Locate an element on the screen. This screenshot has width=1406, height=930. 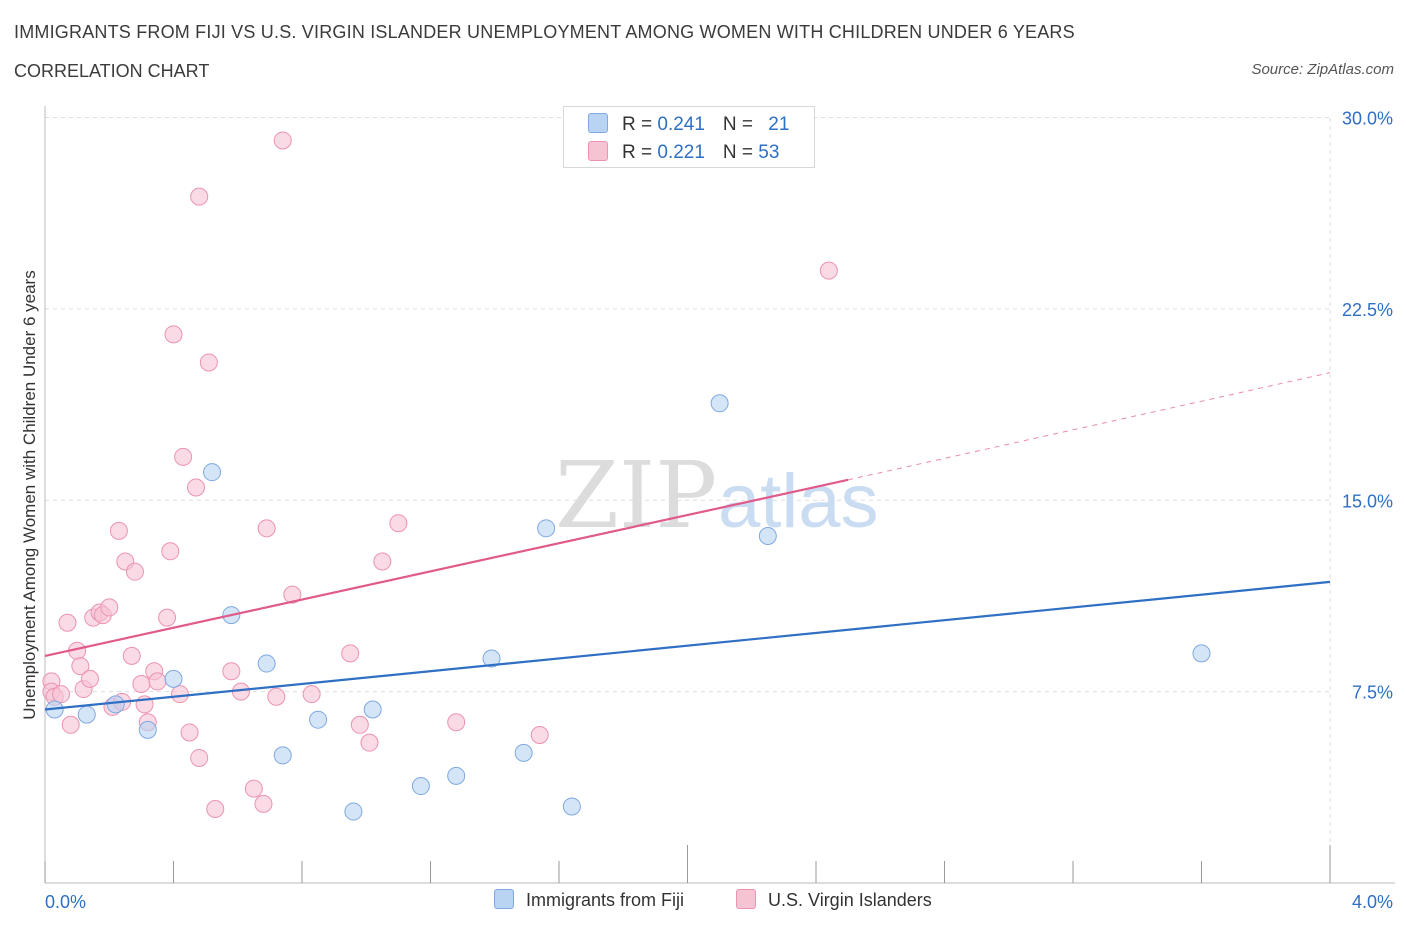
y-tick-label: 7.5% is located at coordinates (1372, 693).